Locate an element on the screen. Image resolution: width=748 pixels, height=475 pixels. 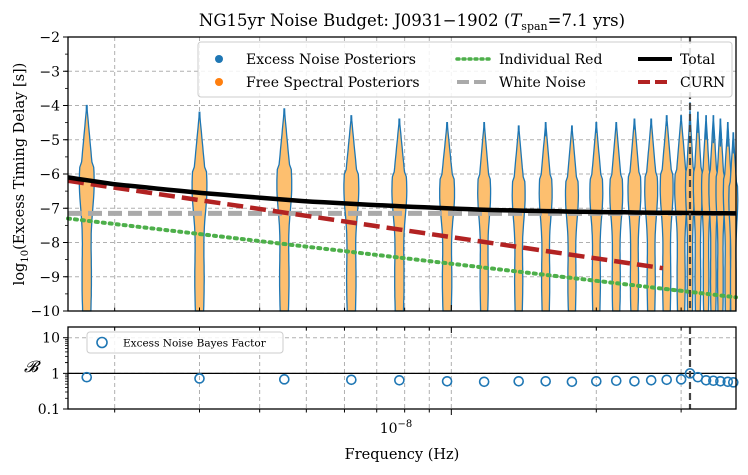
y-tick-label: −8 is located at coordinates (49, 244).